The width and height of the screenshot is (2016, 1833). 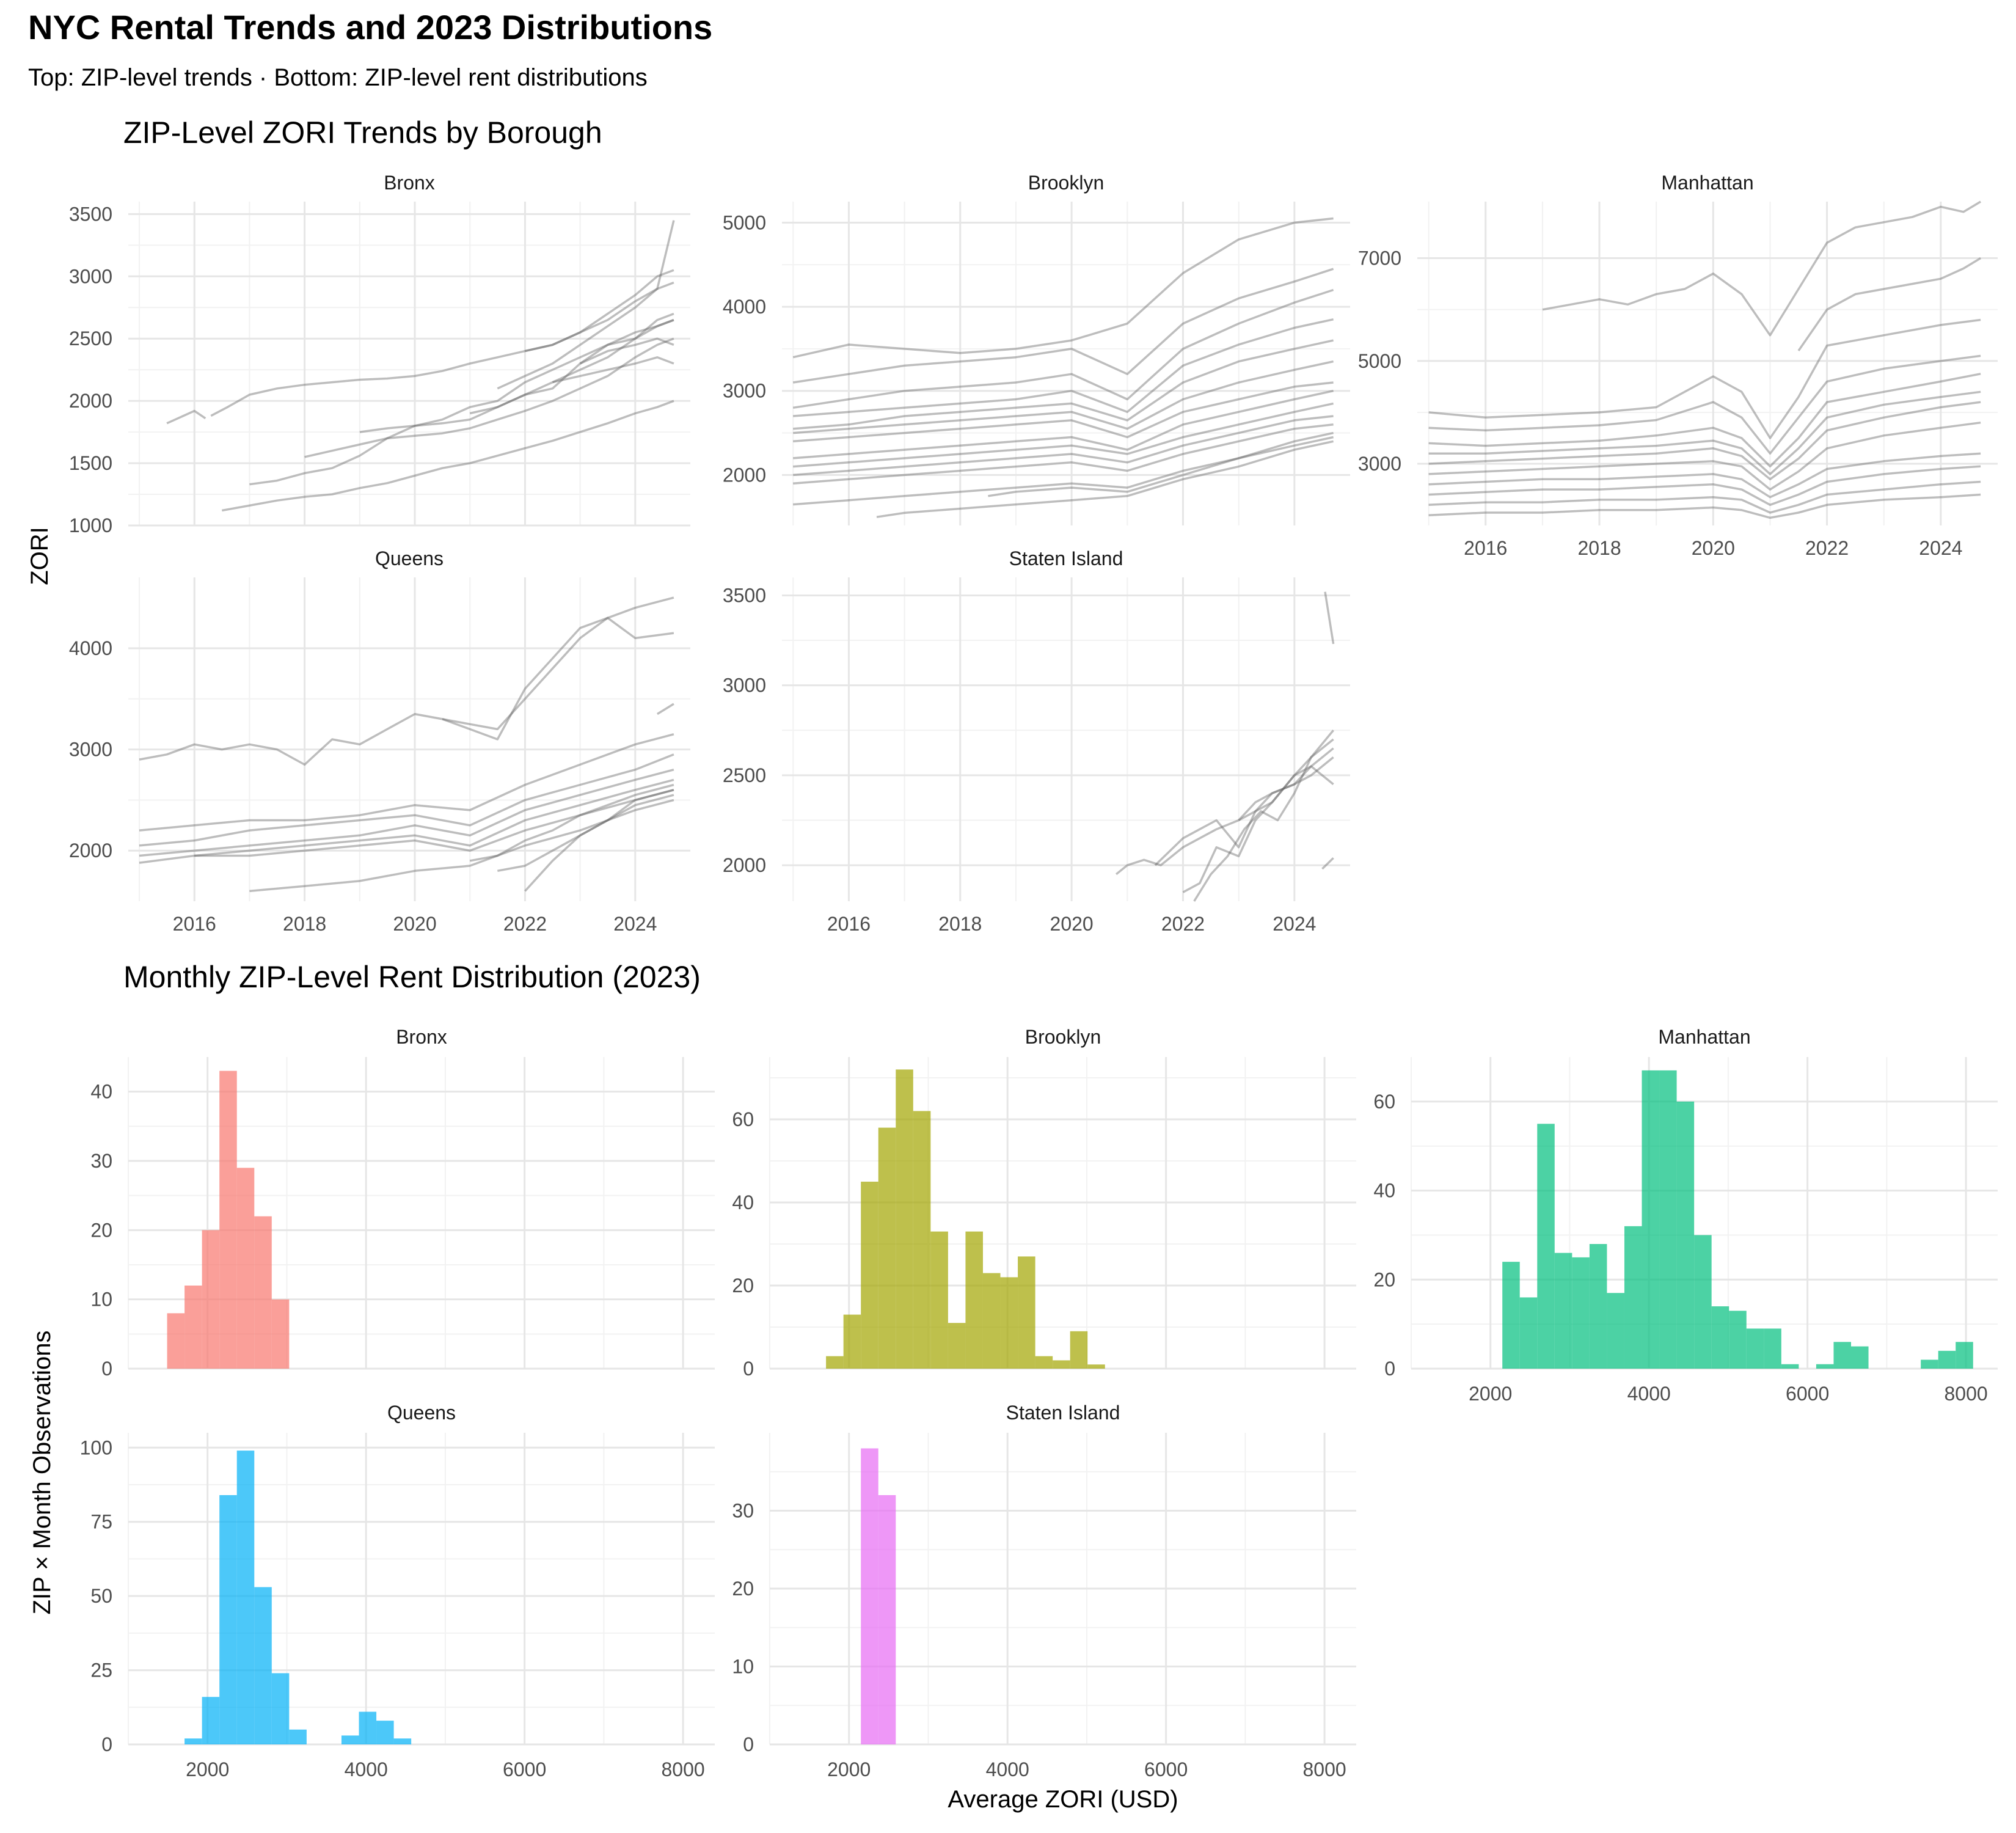 I want to click on hist-panel-manhattan: Manhattan 0 20 40 60 2000 4000 6000 8000, so click(x=1685, y=1215).